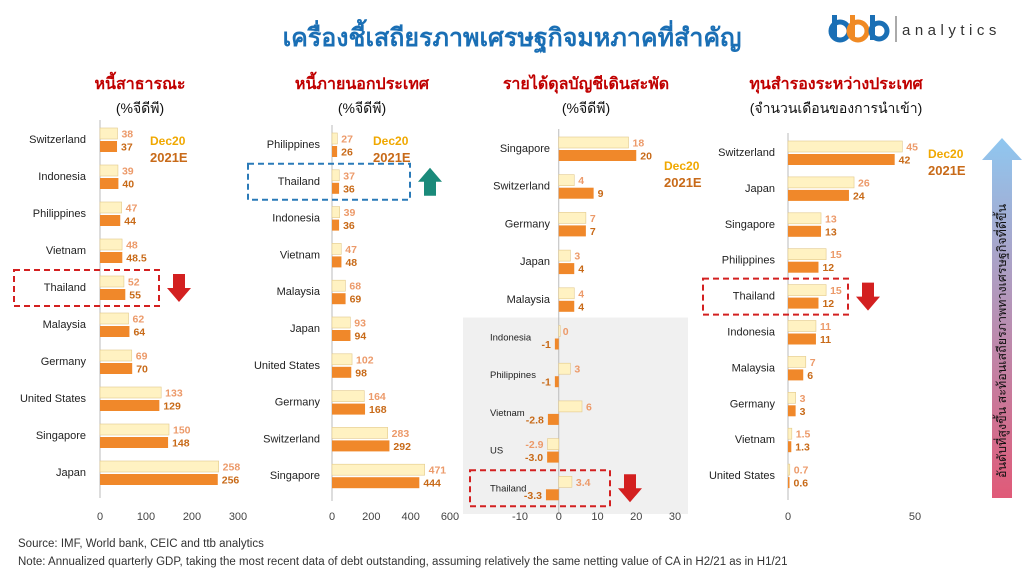  I want to click on x-tick-3-1: 50, so click(915, 517).